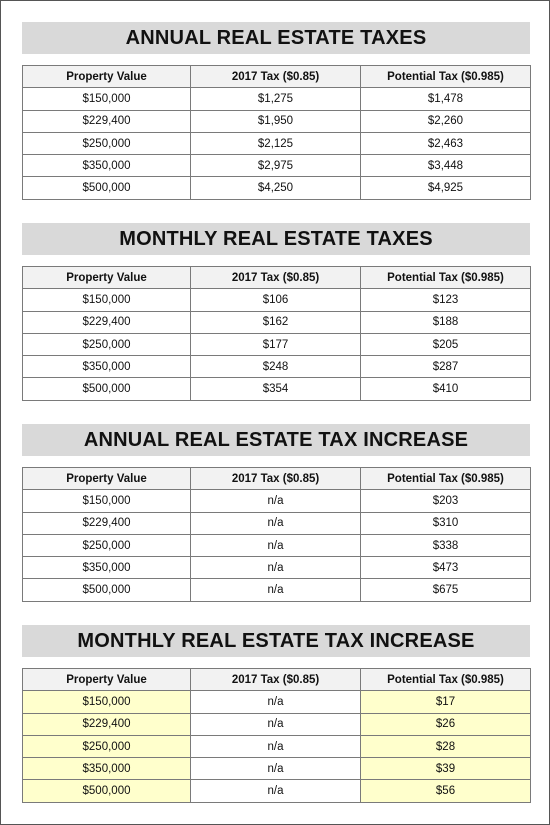  What do you see at coordinates (445, 523) in the screenshot?
I see `table-cell: $310` at bounding box center [445, 523].